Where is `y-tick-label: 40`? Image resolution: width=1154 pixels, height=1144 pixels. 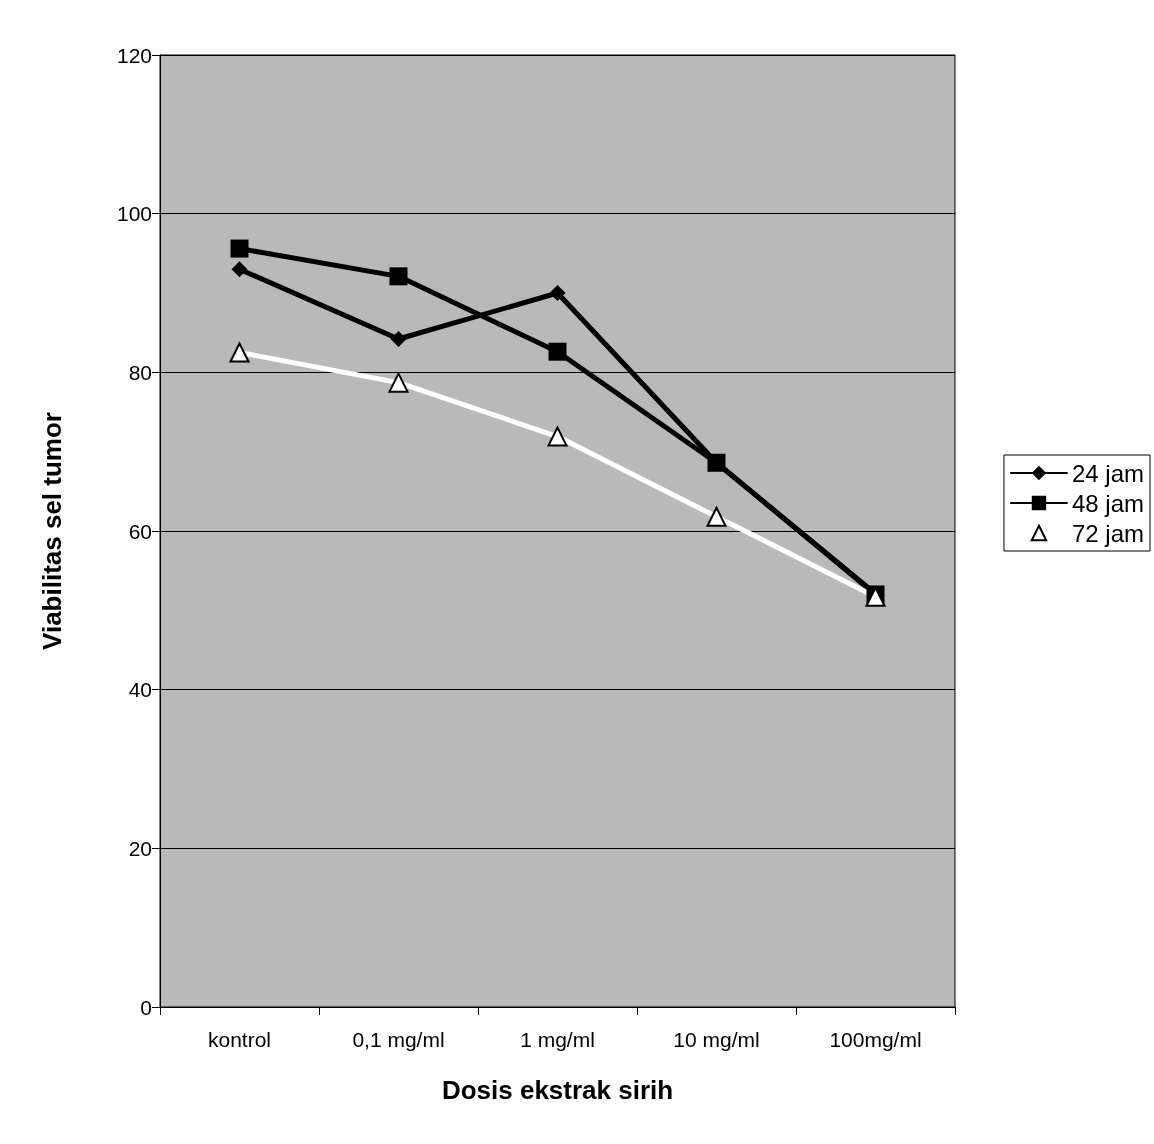
y-tick-label: 40 is located at coordinates (140, 690).